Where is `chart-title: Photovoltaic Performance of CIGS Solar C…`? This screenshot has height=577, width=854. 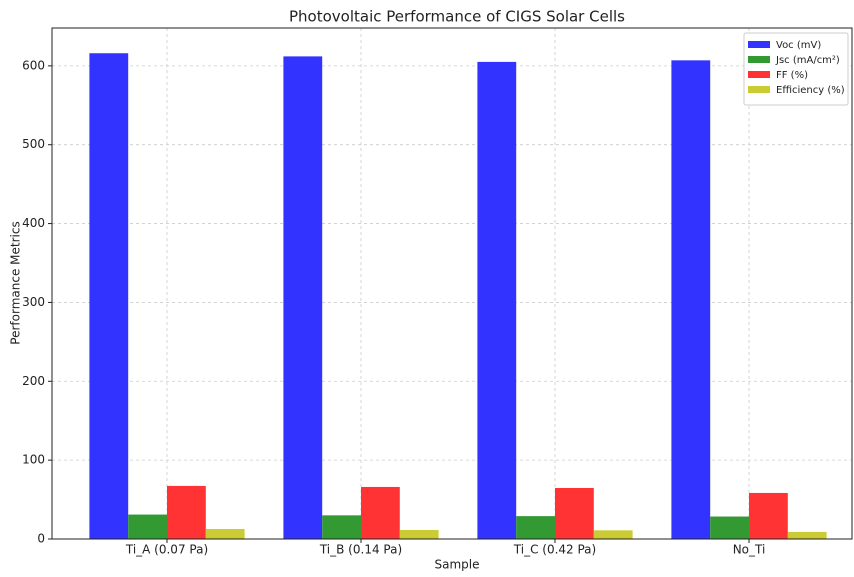
chart-title: Photovoltaic Performance of CIGS Solar C… is located at coordinates (457, 17).